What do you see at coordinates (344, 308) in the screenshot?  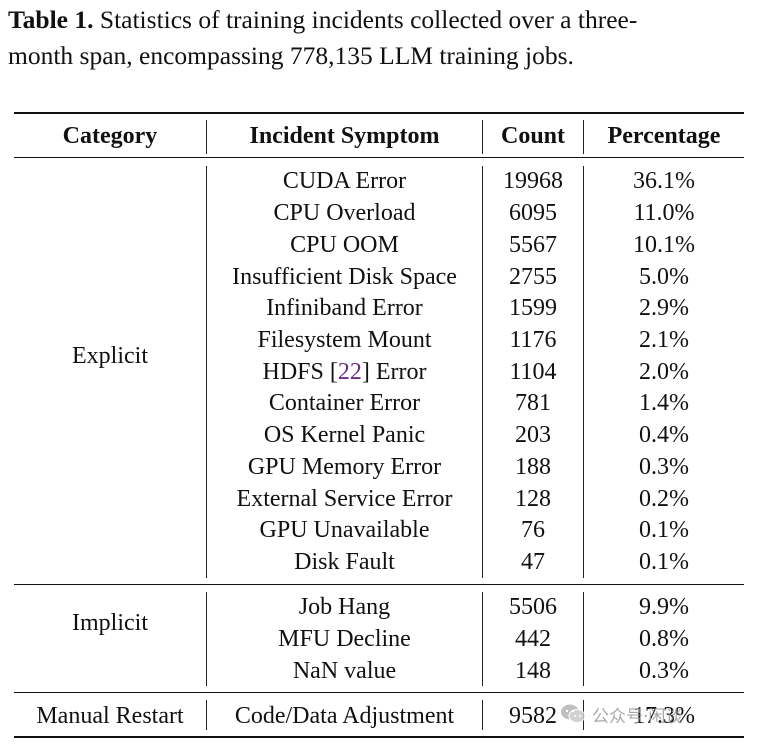 I see `symptom-cell: Infiniband Error` at bounding box center [344, 308].